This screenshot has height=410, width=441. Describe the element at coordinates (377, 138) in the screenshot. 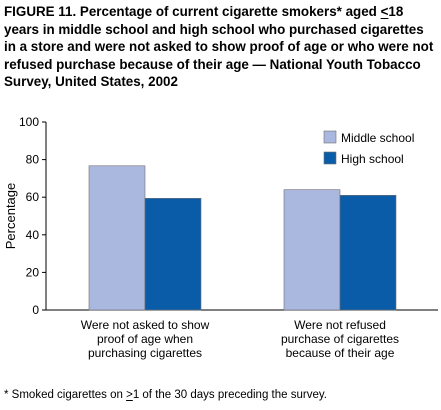

I see `legend-label-middle-school: Middle school` at that location.